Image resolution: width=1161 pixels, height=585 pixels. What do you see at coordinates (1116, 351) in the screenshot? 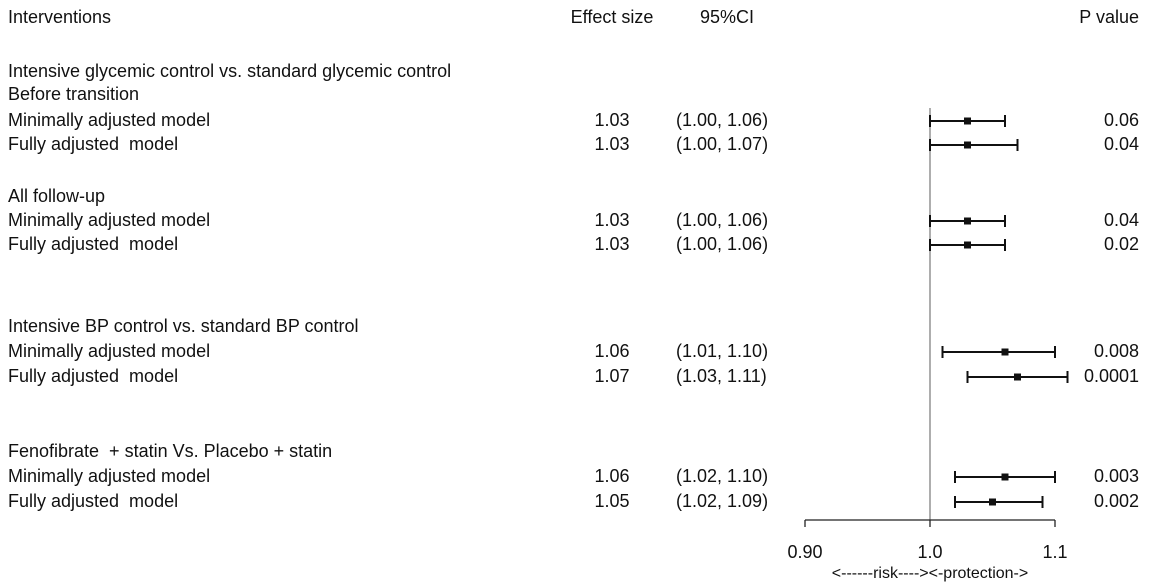
I see `p-value: 0.008` at bounding box center [1116, 351].